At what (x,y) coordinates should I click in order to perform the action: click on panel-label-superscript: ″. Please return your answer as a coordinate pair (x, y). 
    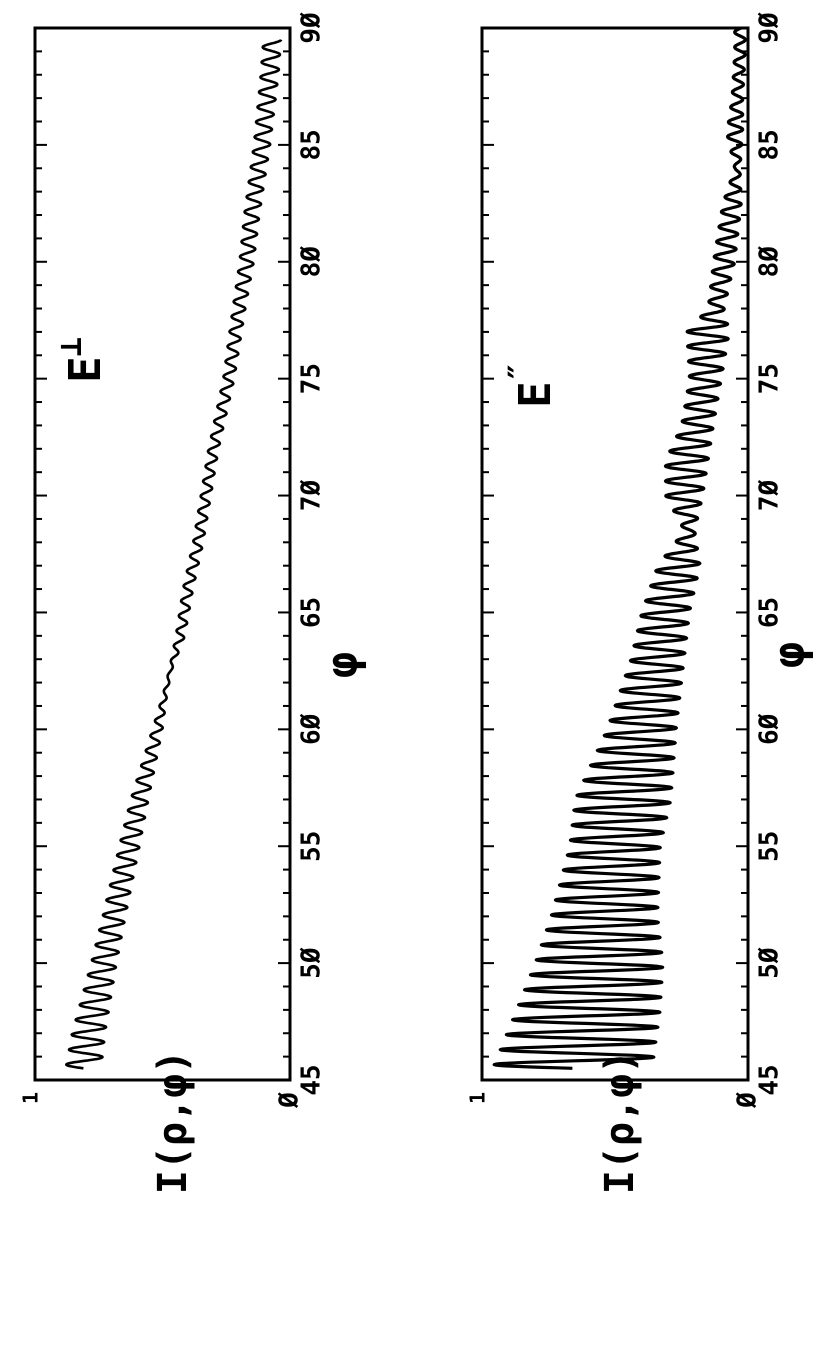
    Looking at the image, I should click on (520, 371).